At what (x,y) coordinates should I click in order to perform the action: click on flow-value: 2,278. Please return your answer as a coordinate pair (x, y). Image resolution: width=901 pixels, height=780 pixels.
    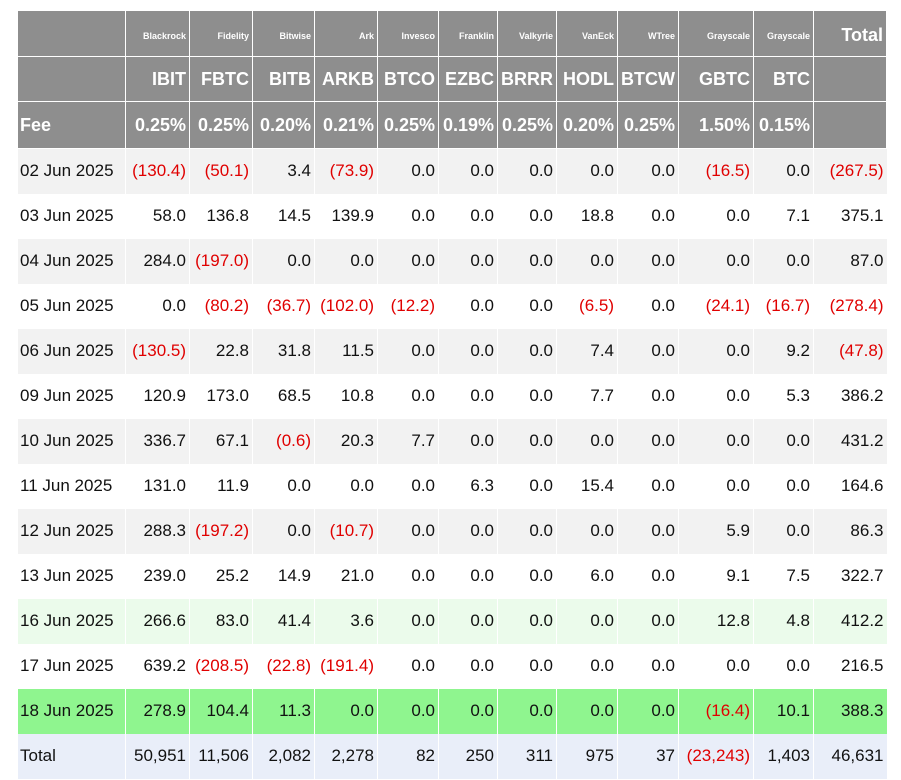
    Looking at the image, I should click on (346, 756).